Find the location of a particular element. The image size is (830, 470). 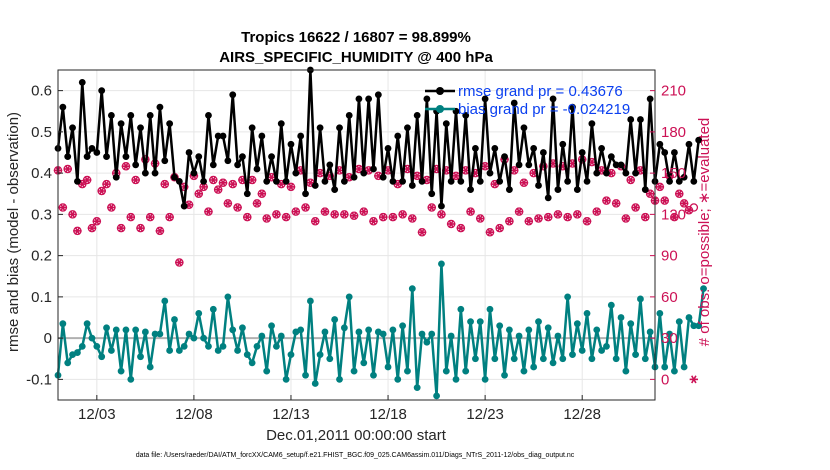

y-tick-label-left: 0.3 is located at coordinates (41, 214).